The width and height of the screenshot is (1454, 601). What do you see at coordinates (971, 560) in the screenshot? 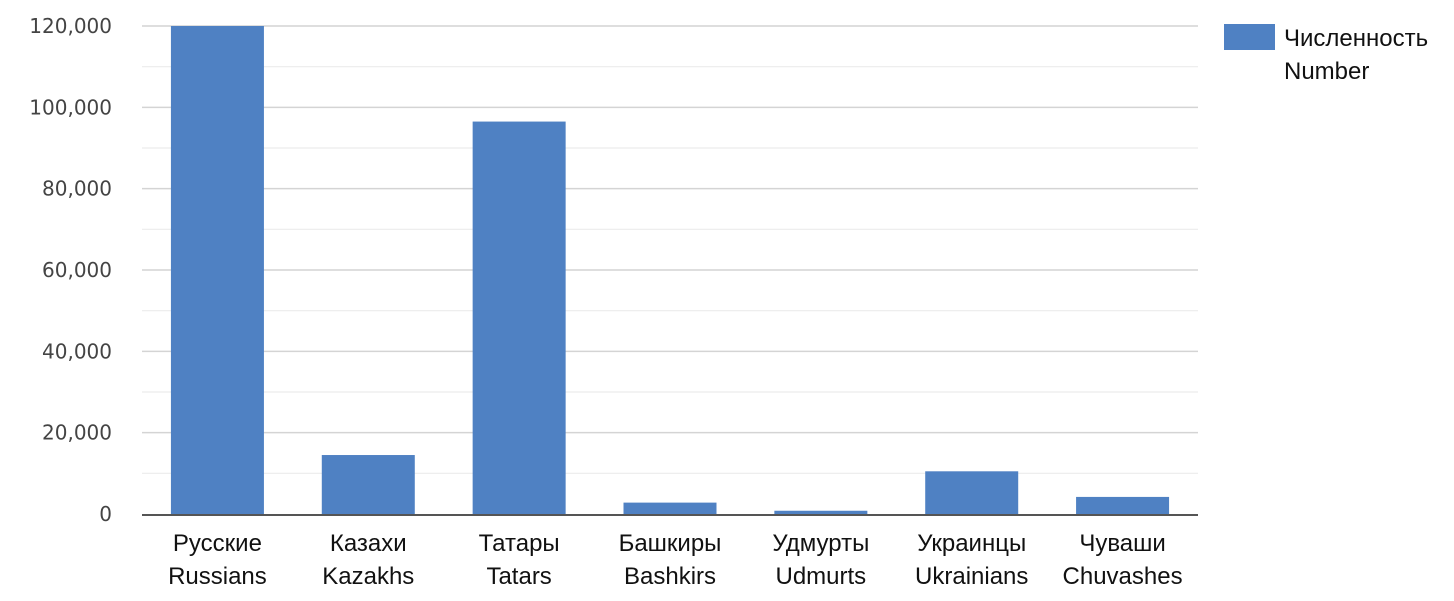
I see `category-label: Украинцы Ukrainians` at bounding box center [971, 560].